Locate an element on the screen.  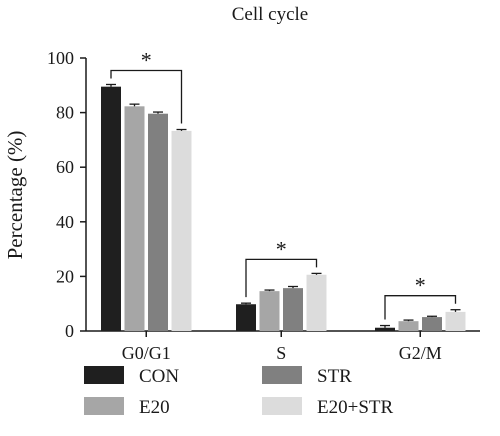
y-tick-label: 100 is located at coordinates (60, 58).